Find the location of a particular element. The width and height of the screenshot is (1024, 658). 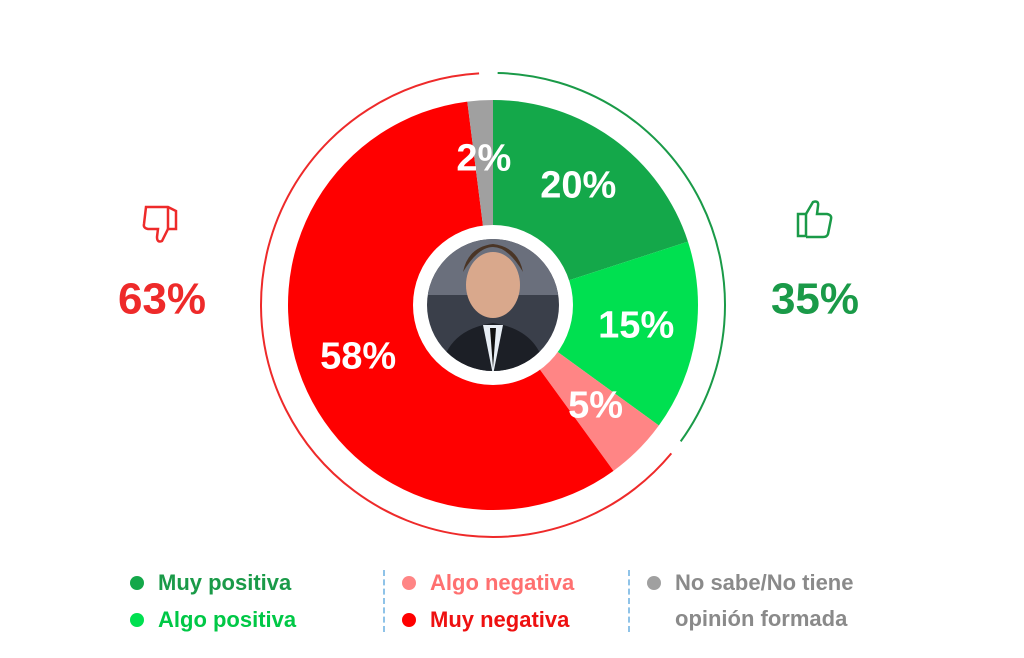

legend-item: Muy negativa is located at coordinates (485, 620).